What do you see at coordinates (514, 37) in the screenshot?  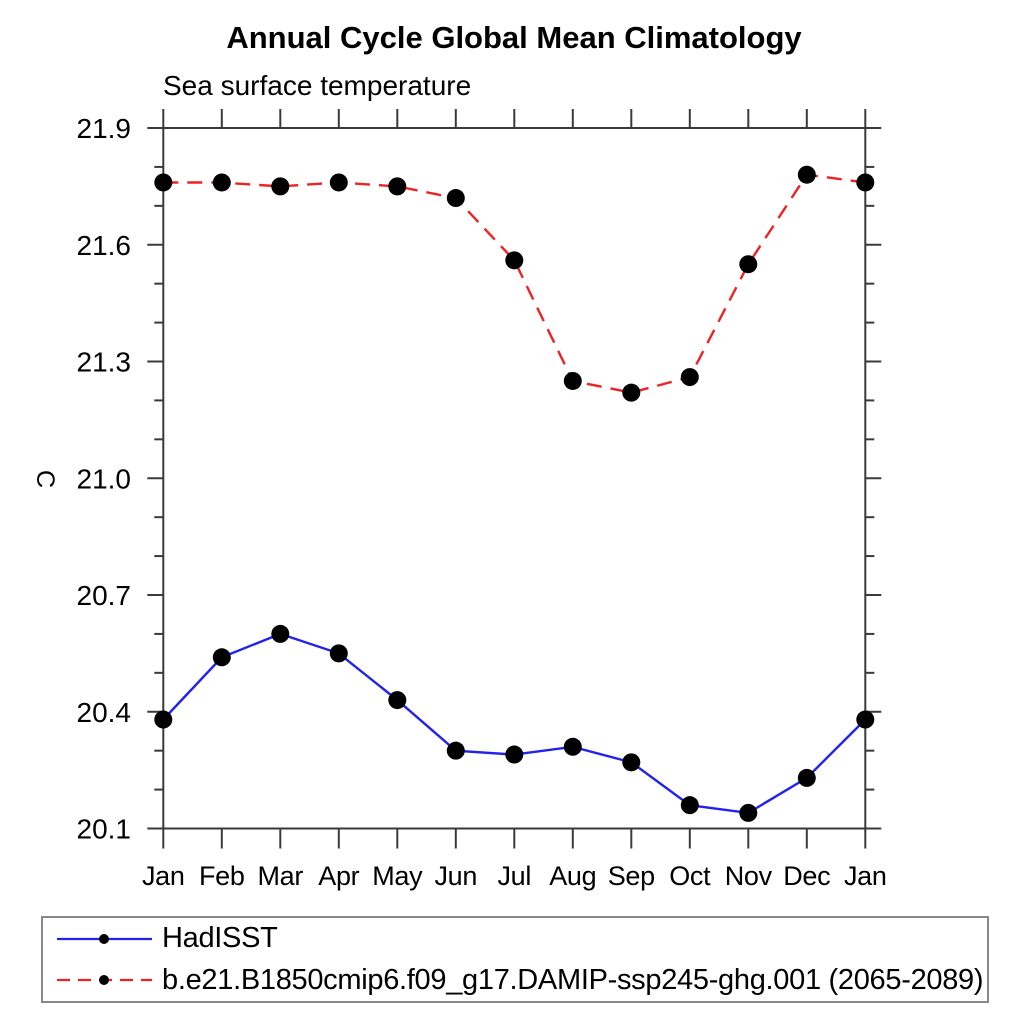 I see `chart-title: Annual Cycle Global Mean Climatology` at bounding box center [514, 37].